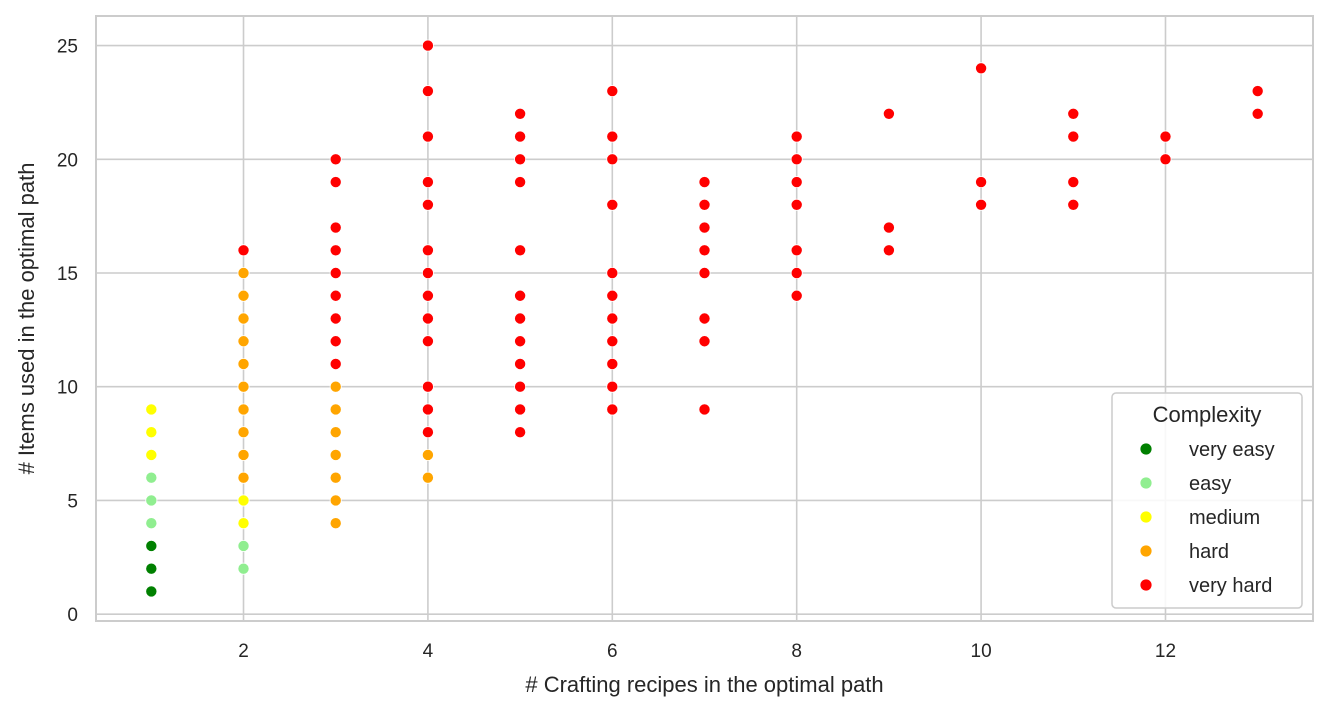 This screenshot has height=712, width=1329. Describe the element at coordinates (72, 501) in the screenshot. I see `y-tick-label: 5` at that location.